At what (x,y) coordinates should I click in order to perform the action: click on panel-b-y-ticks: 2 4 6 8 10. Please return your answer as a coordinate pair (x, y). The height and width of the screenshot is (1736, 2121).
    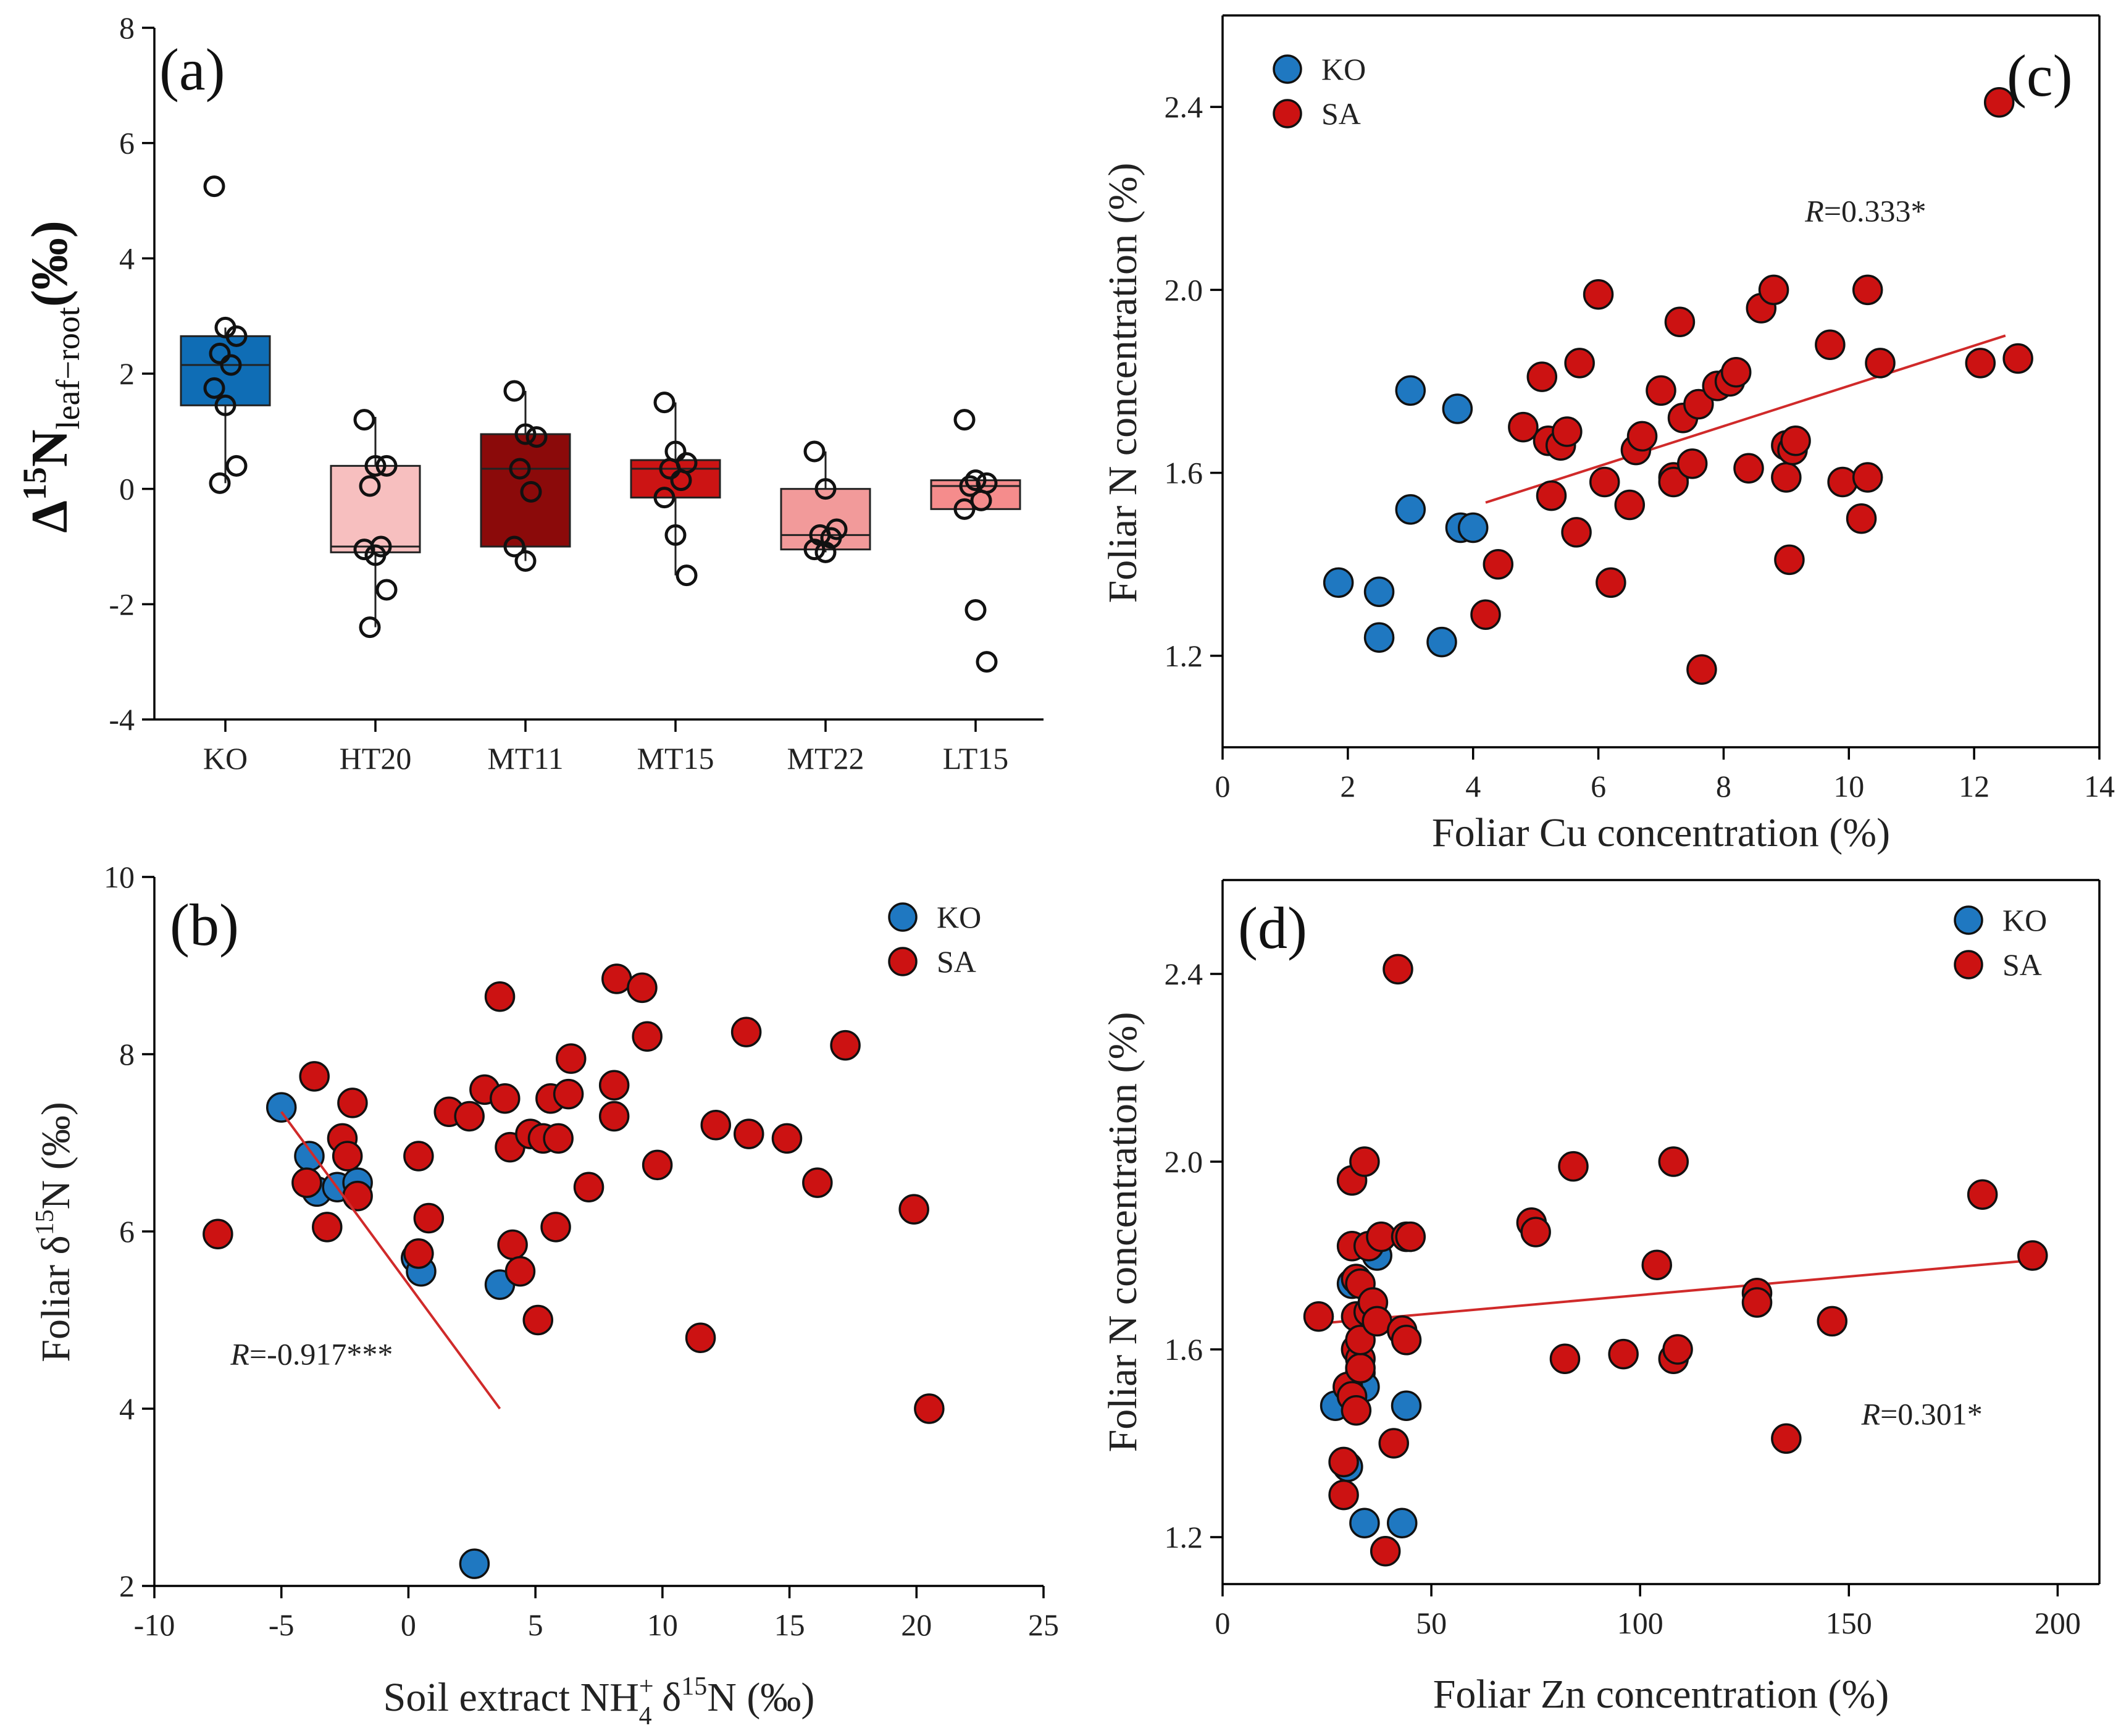
    Looking at the image, I should click on (129, 1231).